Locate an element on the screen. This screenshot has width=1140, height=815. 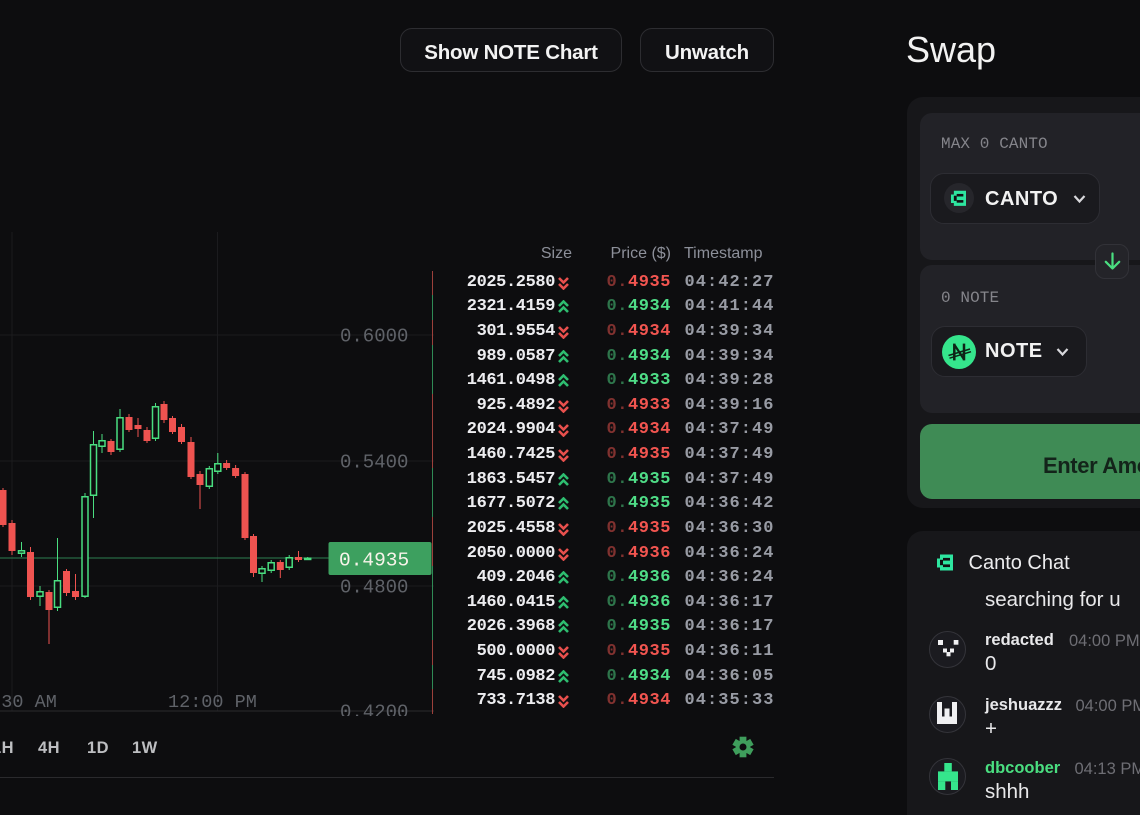
svg-text: 0.4200 is located at coordinates (374, 709).